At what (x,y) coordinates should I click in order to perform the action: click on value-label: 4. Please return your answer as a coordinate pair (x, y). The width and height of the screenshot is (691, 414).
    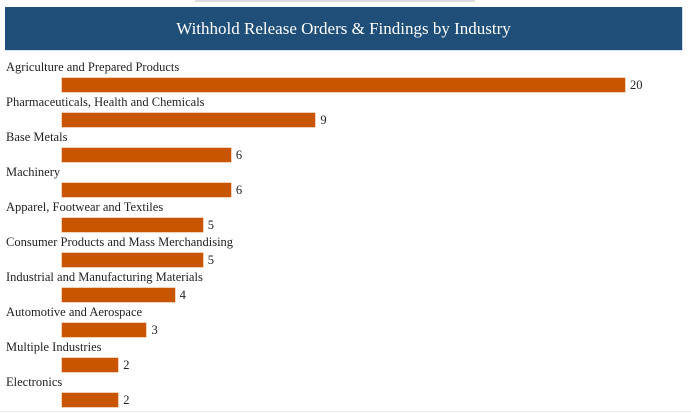
    Looking at the image, I should click on (182, 295).